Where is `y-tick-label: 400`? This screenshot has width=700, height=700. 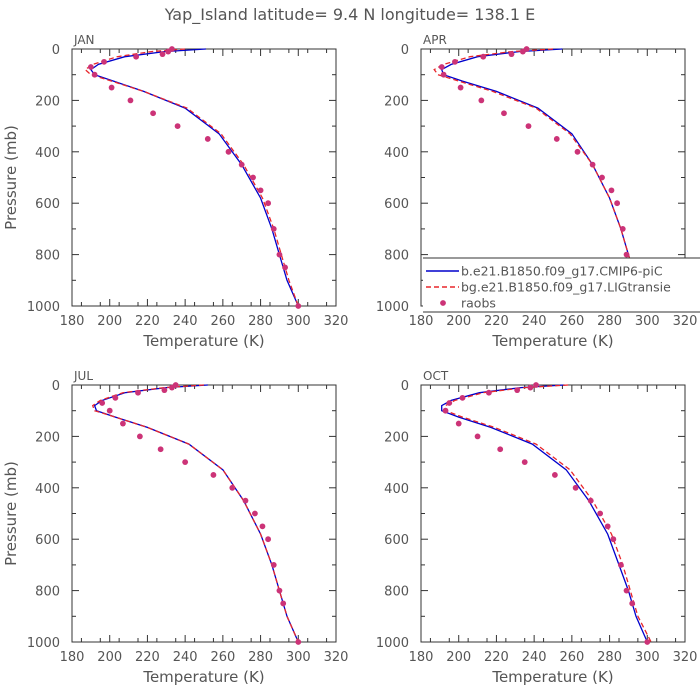 y-tick-label: 400 is located at coordinates (396, 489).